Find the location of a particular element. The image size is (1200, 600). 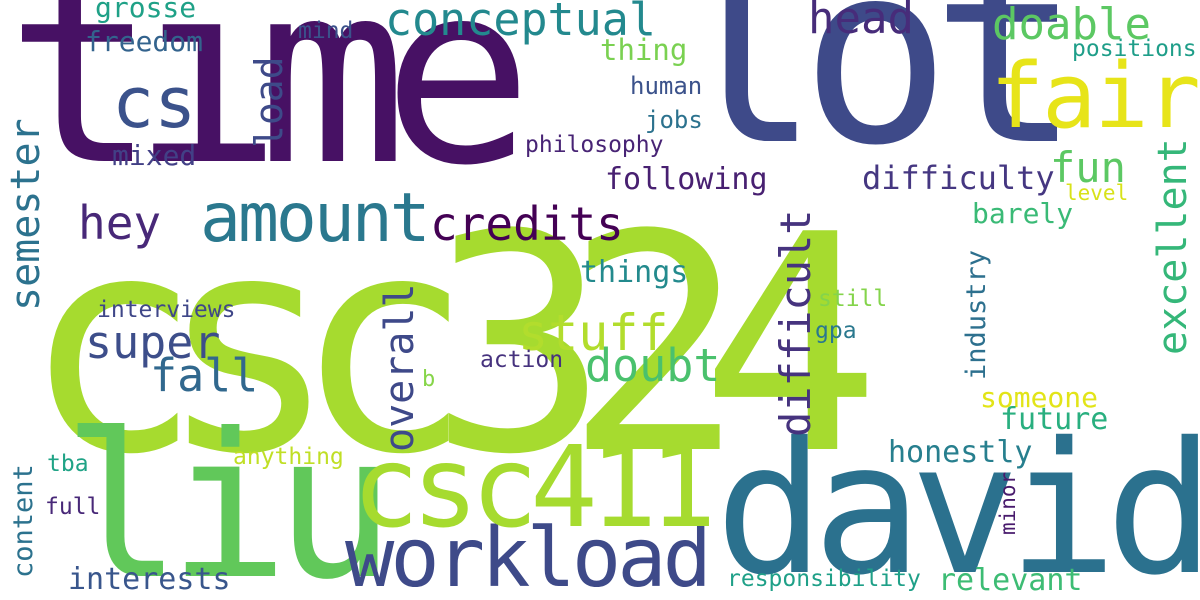

word-philosophy: philosophy is located at coordinates (594, 145).